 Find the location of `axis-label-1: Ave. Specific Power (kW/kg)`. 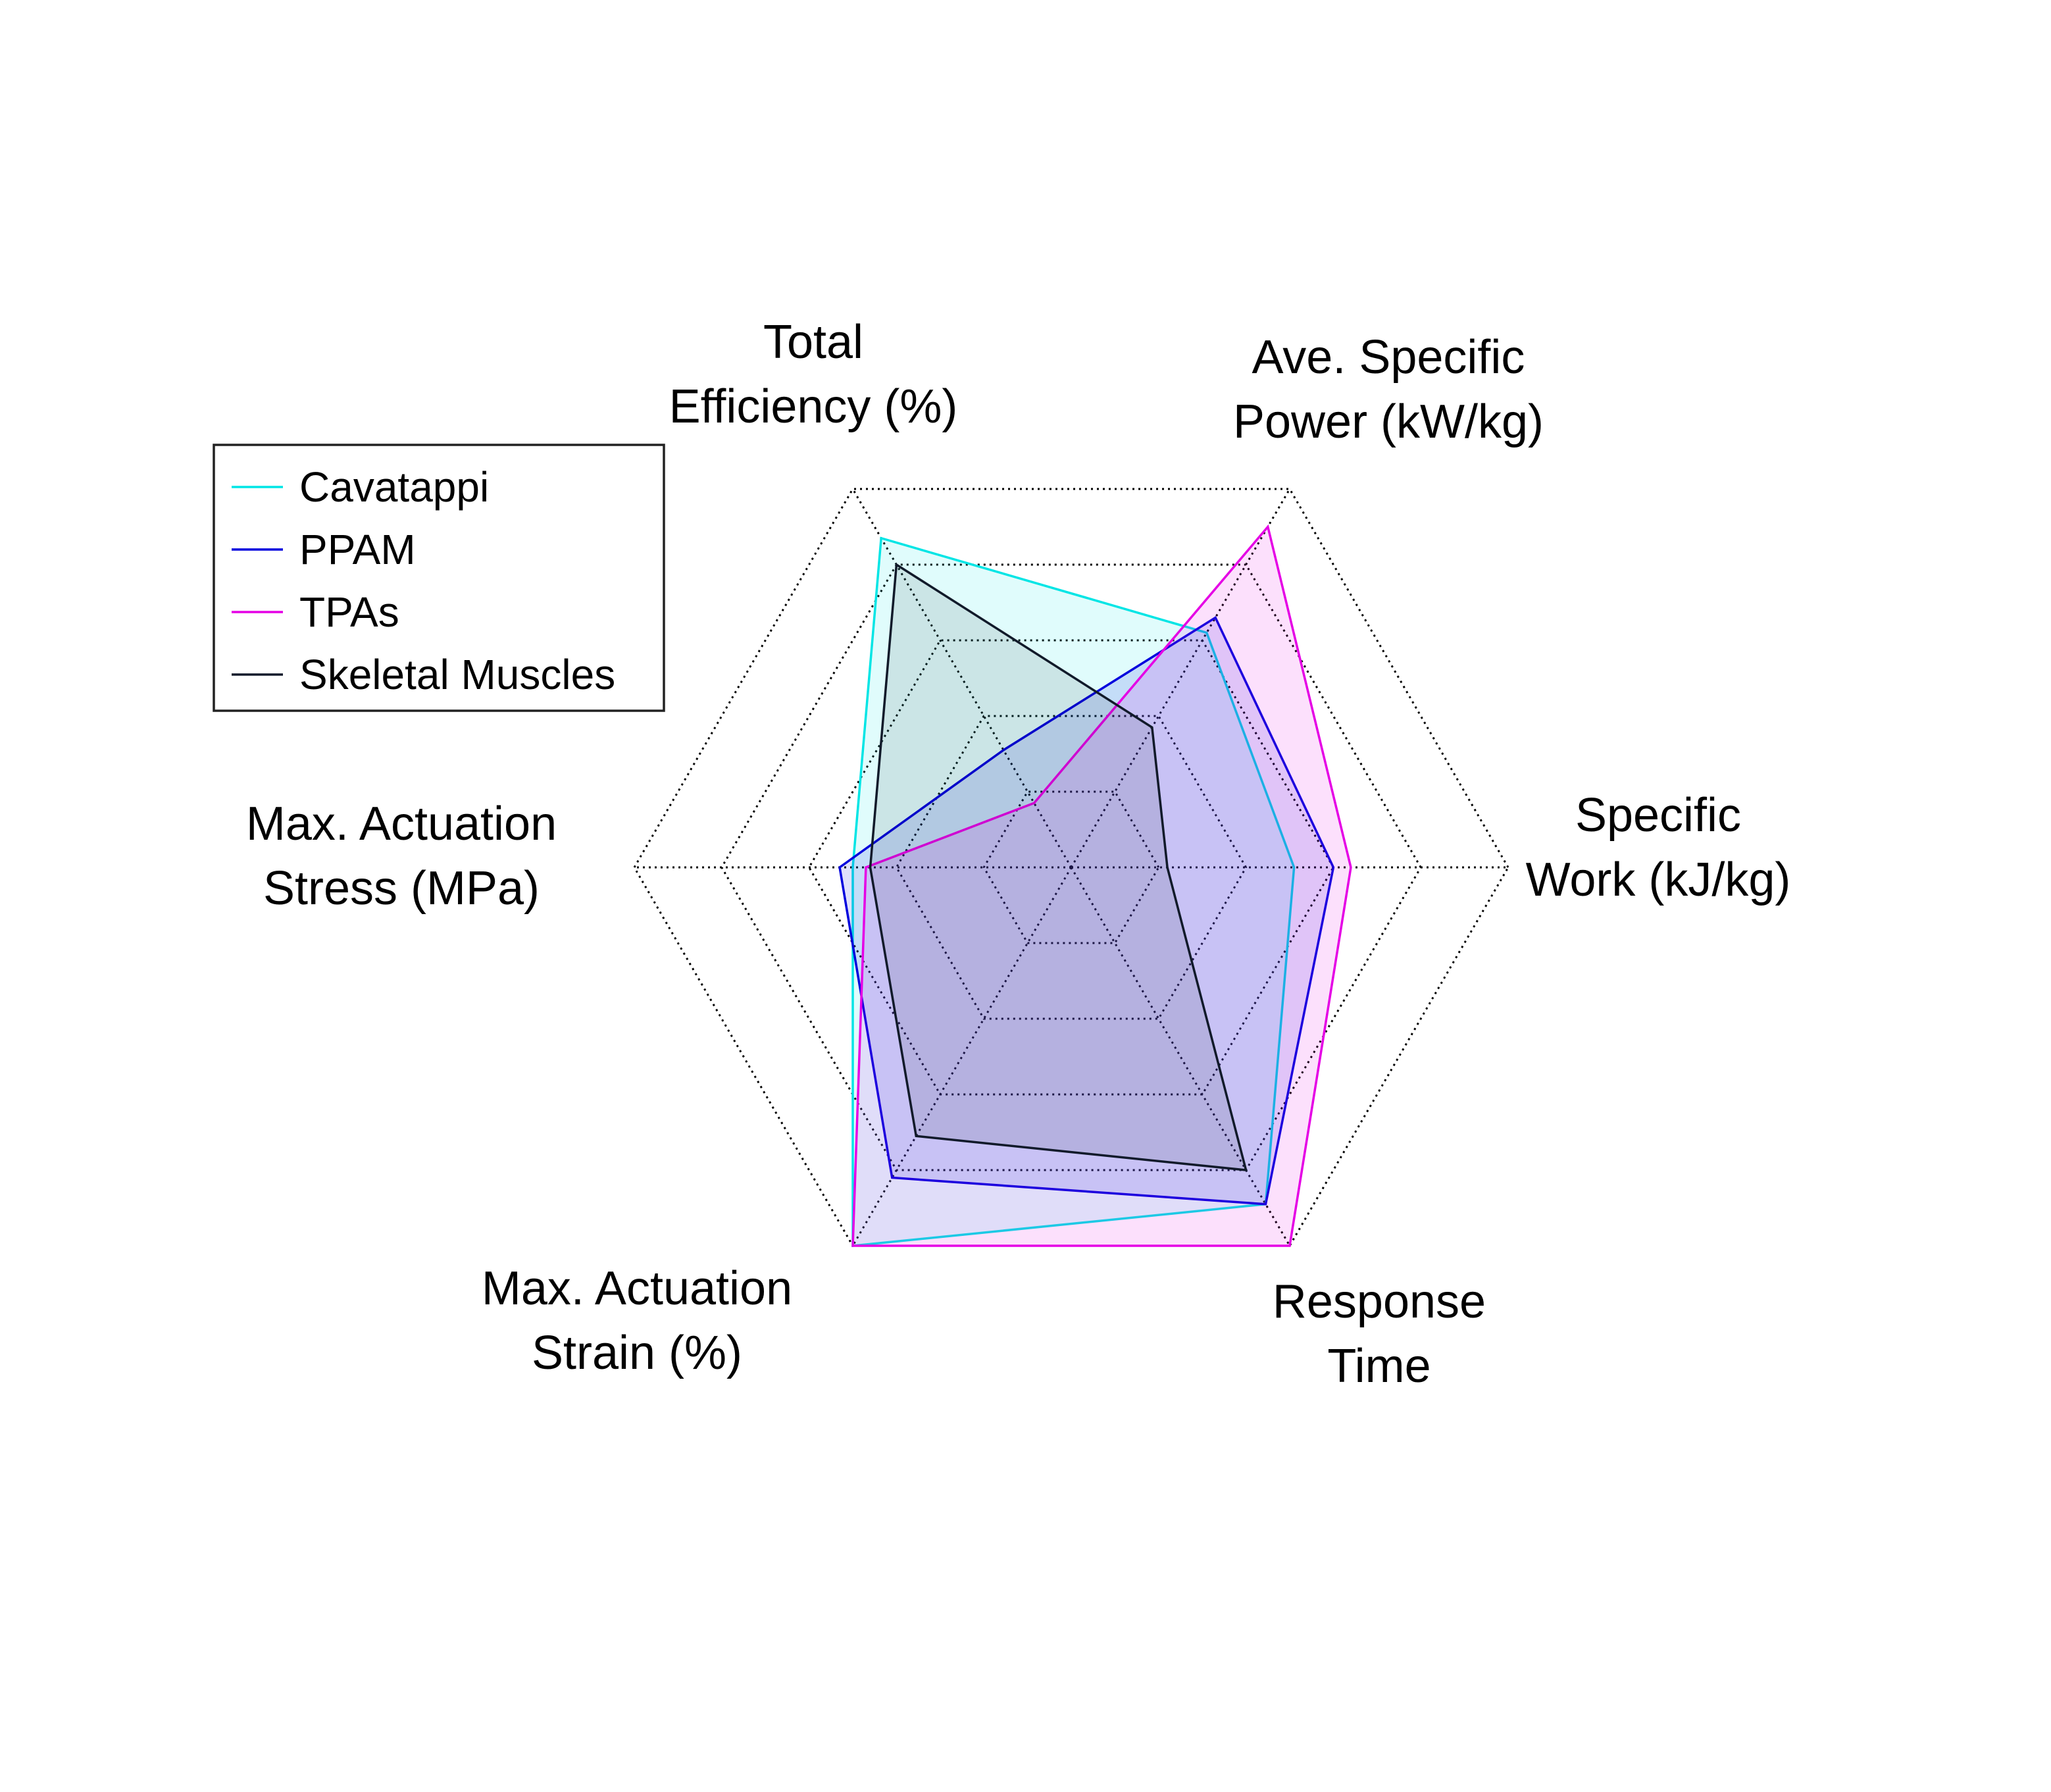

axis-label-1: Ave. Specific Power (kW/kg) is located at coordinates (1388, 389).